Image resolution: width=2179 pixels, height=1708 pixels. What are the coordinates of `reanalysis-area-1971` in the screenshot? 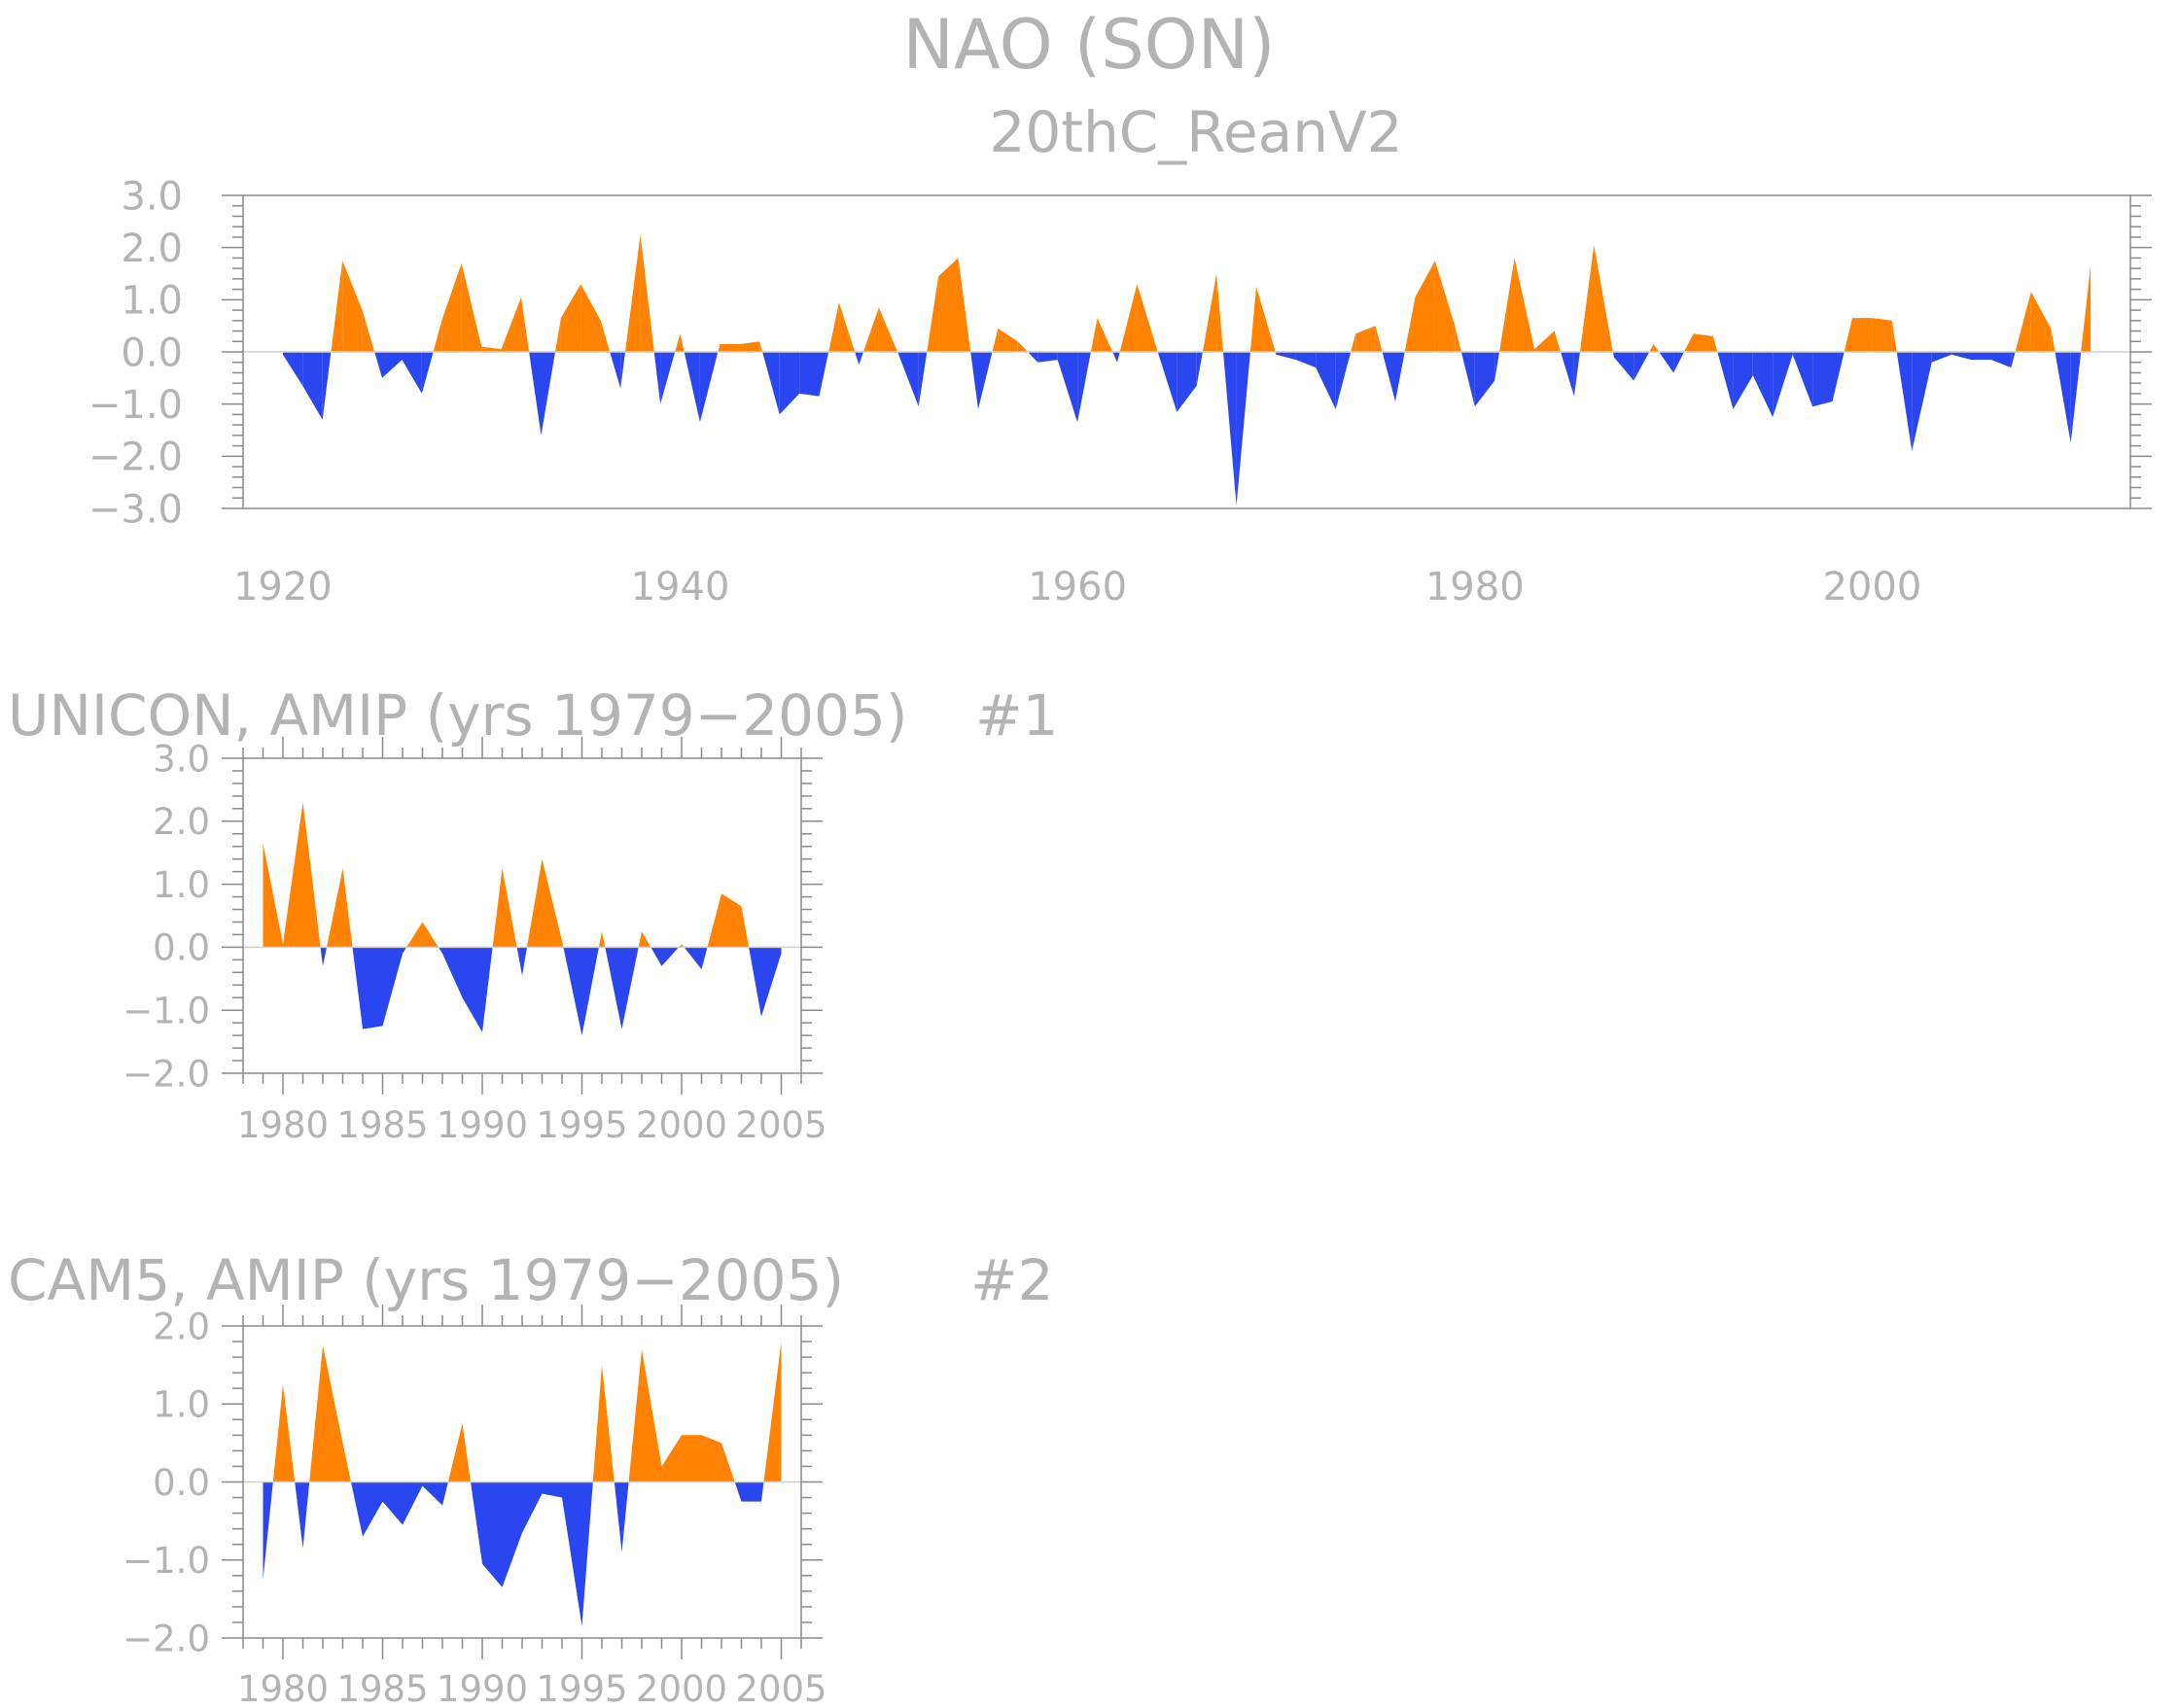 It's located at (1306, 360).